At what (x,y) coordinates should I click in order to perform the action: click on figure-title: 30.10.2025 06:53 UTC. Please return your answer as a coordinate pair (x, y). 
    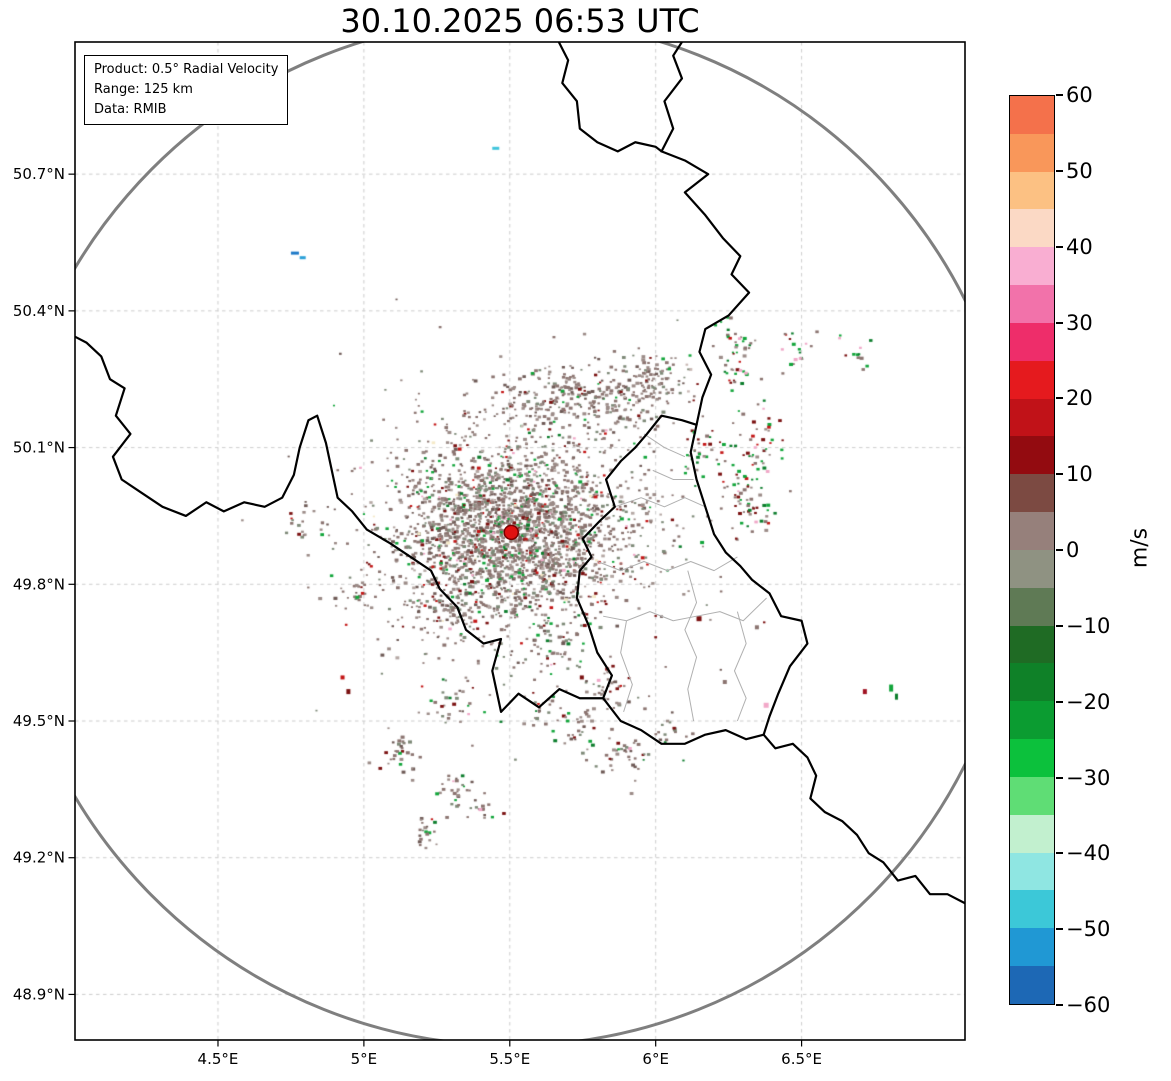
    Looking at the image, I should click on (520, 21).